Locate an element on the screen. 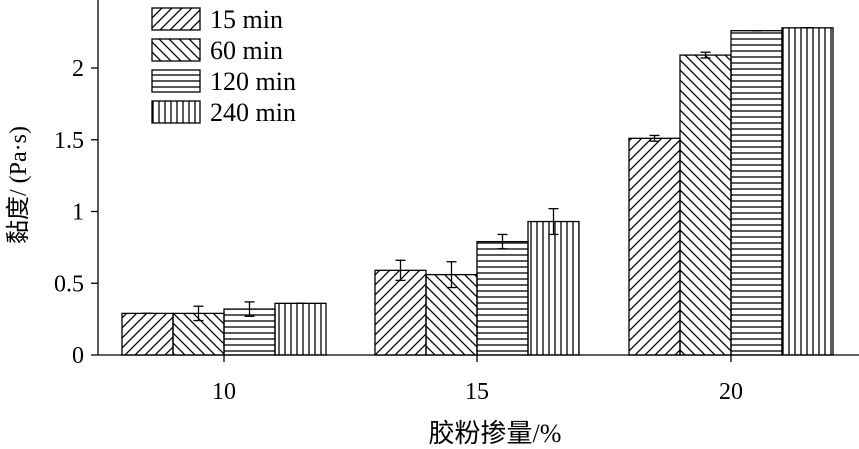 This screenshot has height=449, width=859. legend-item: 240 min is located at coordinates (223, 112).